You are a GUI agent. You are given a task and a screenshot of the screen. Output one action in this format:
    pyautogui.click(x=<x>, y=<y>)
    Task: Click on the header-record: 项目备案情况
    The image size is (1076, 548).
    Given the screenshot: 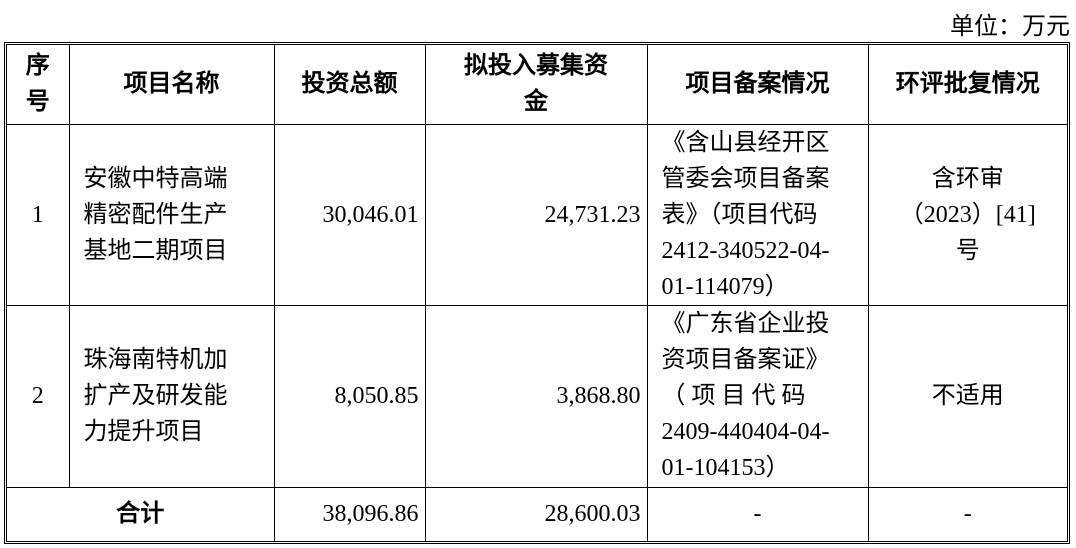 What is the action you would take?
    pyautogui.click(x=757, y=85)
    